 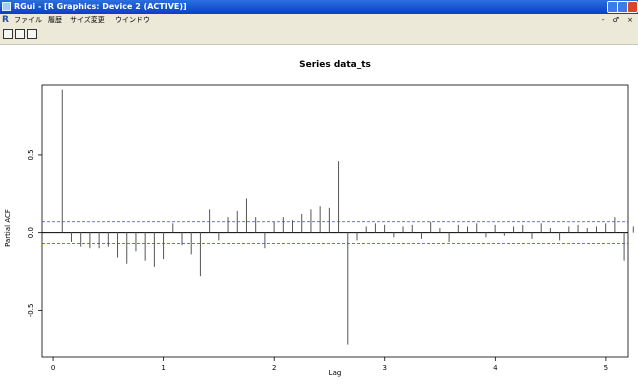 What do you see at coordinates (28, 20) in the screenshot?
I see `menu-file: ファイル` at bounding box center [28, 20].